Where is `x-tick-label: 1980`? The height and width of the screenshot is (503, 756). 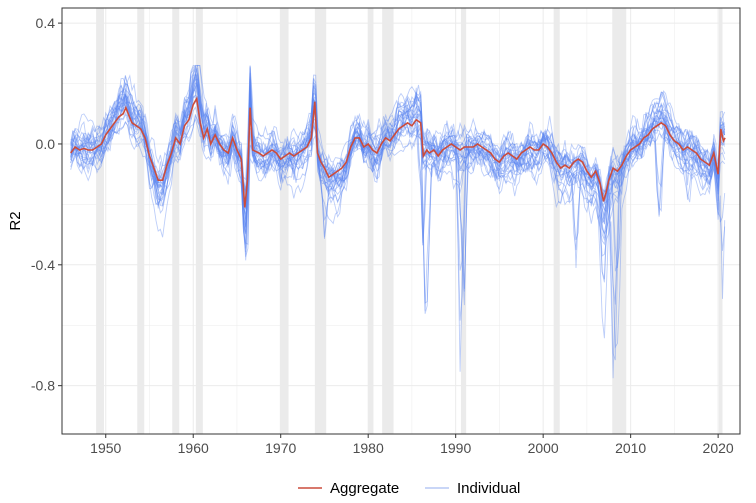
x-tick-label: 1980 is located at coordinates (368, 448).